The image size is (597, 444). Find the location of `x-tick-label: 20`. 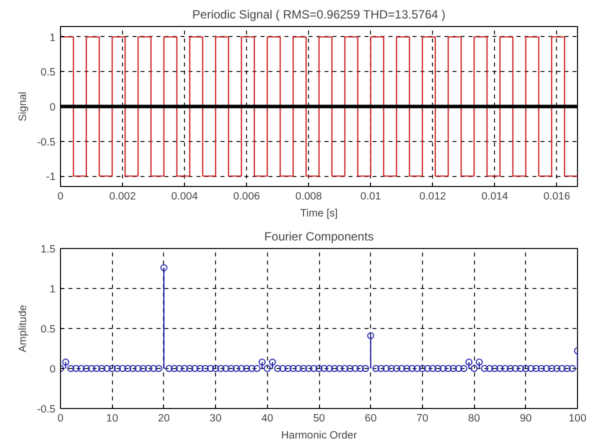

x-tick-label: 20 is located at coordinates (164, 418).